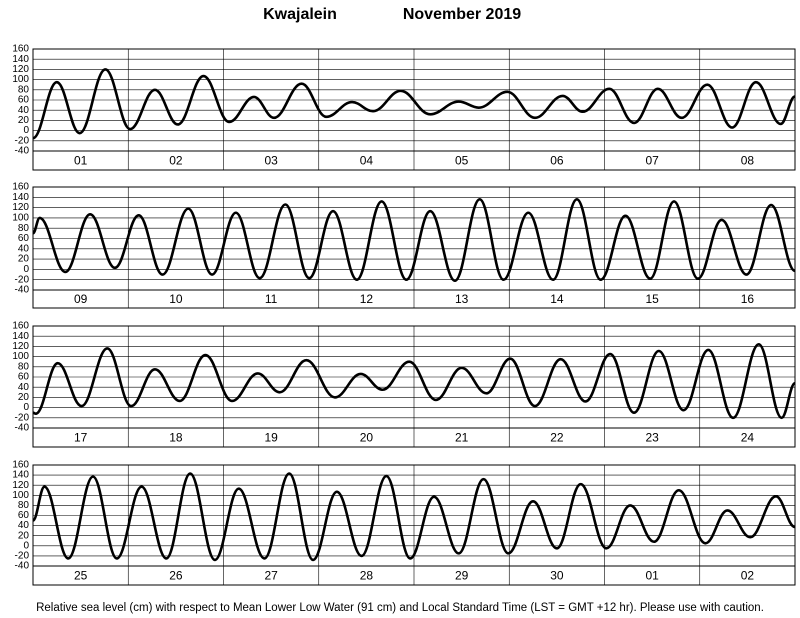 The height and width of the screenshot is (618, 800). I want to click on day-label: 20, so click(367, 438).